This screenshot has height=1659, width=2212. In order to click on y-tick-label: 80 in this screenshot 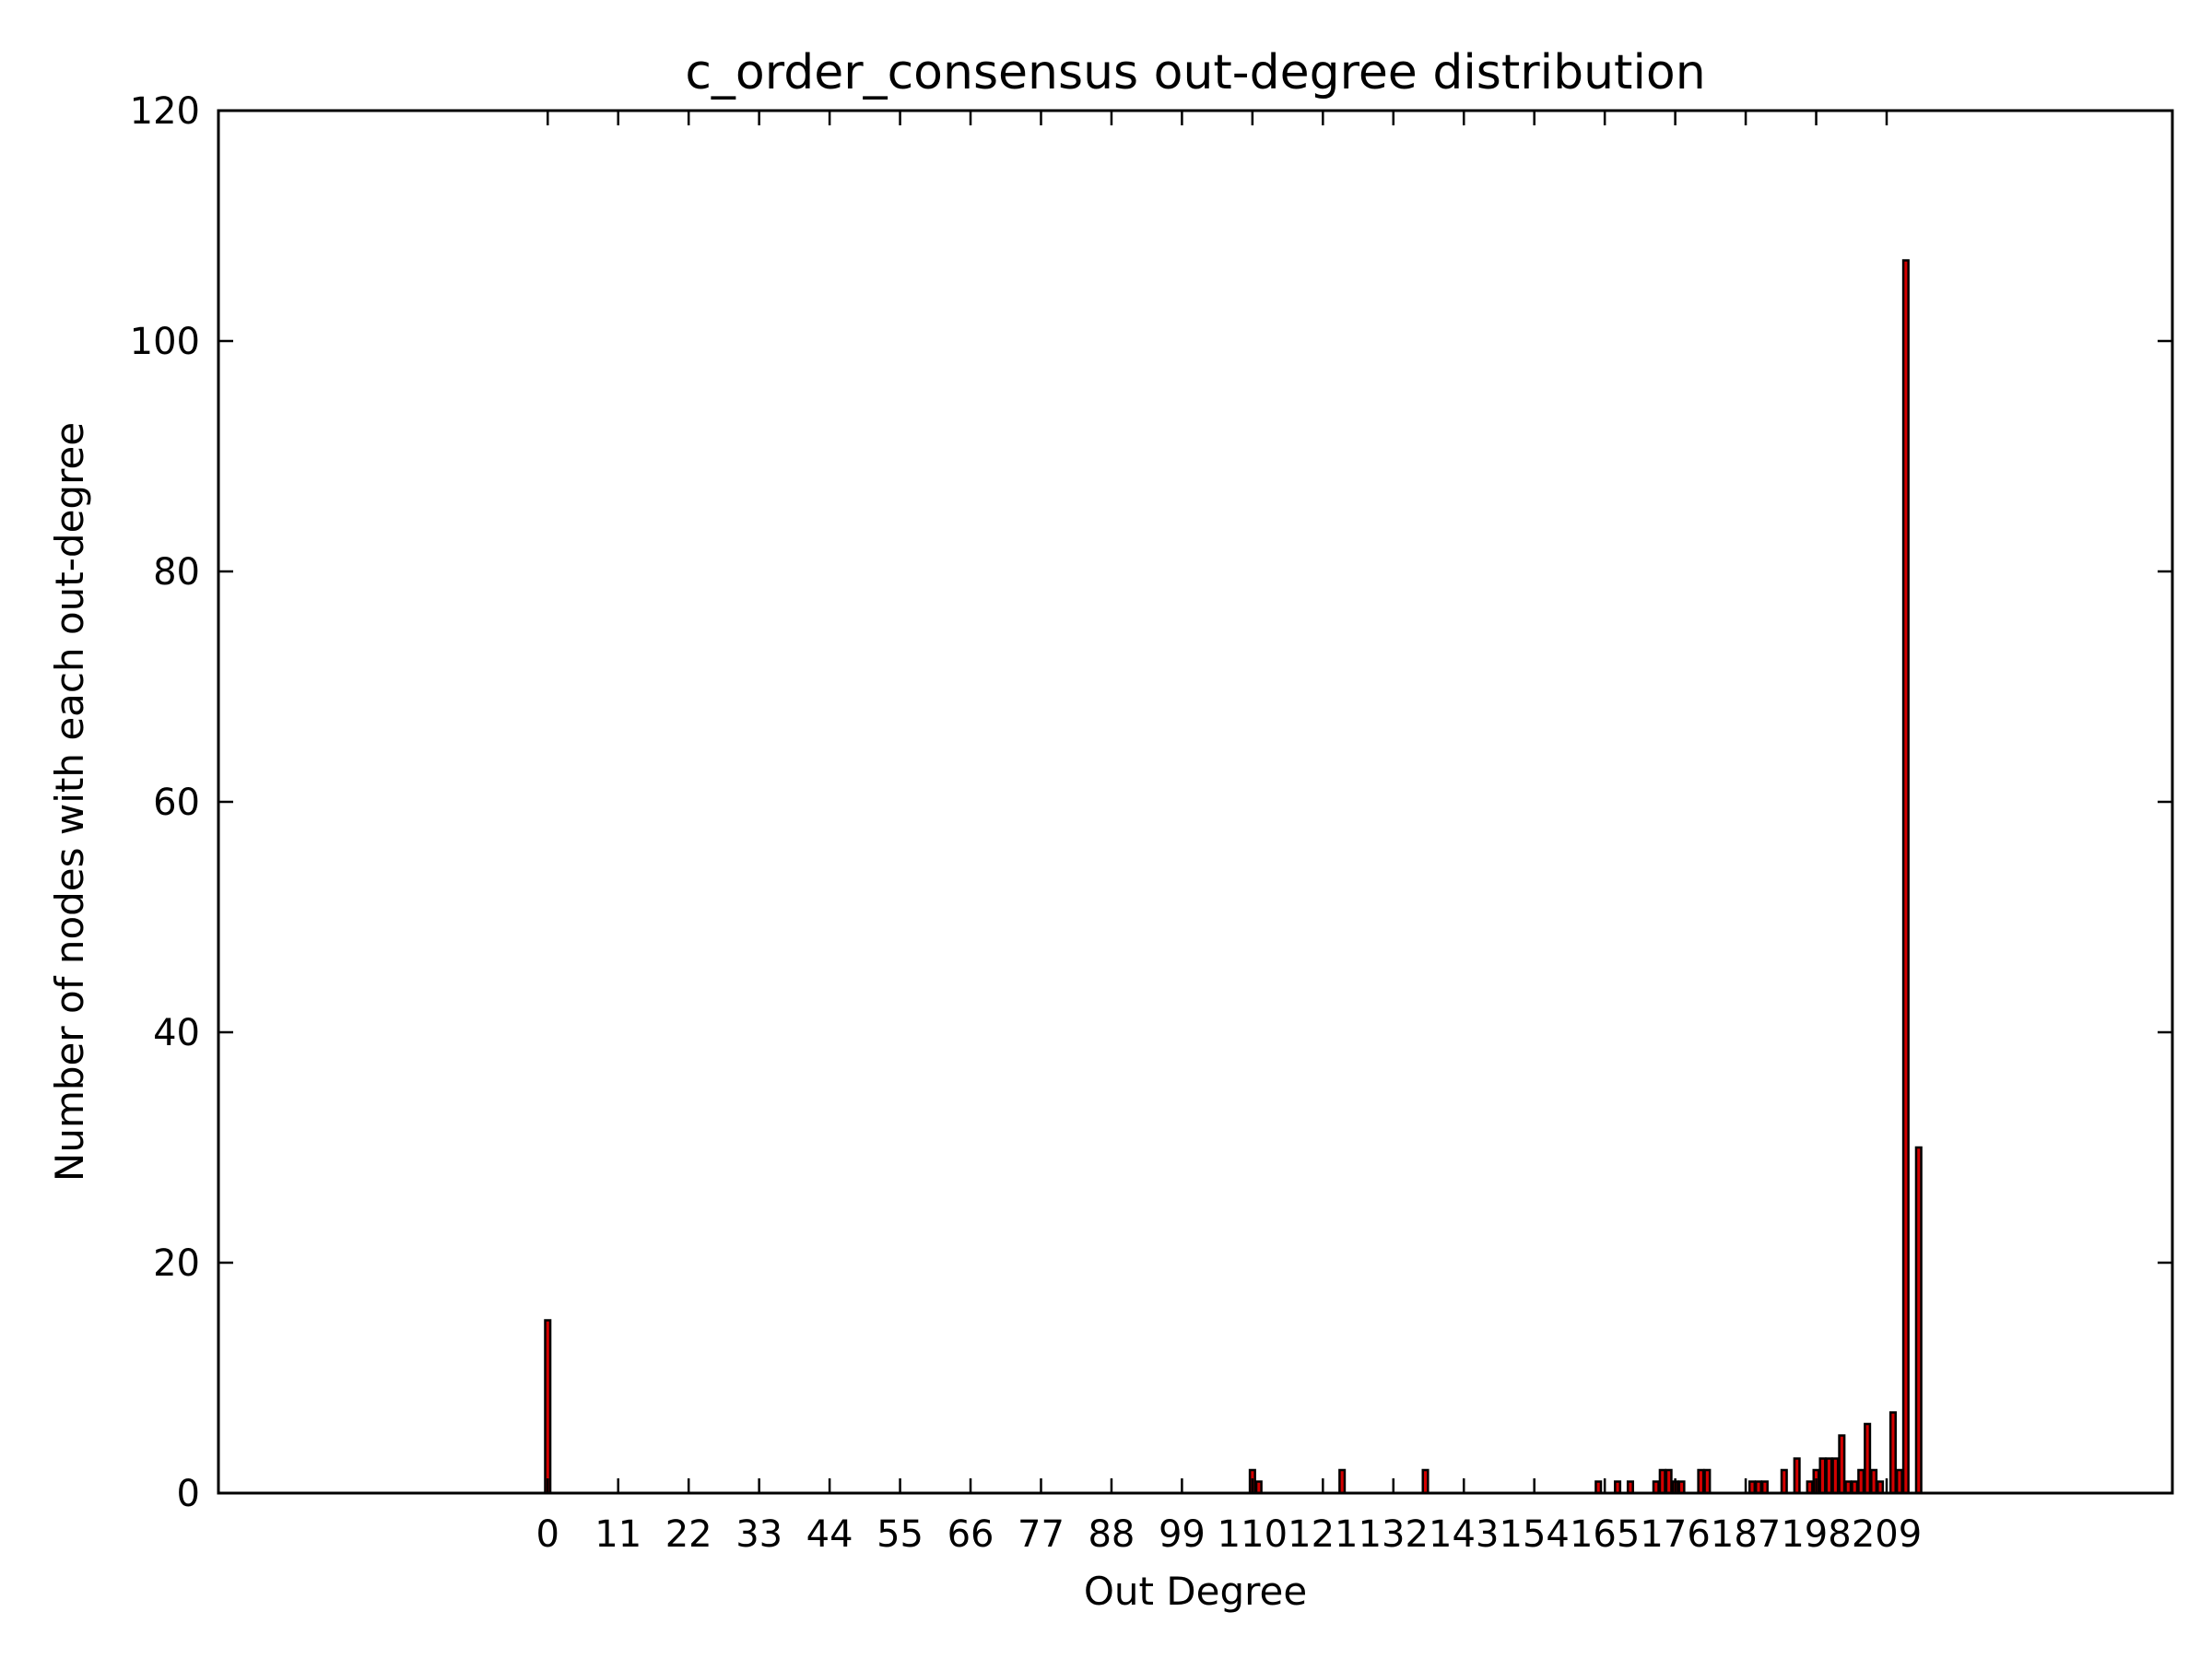, I will do `click(176, 572)`.